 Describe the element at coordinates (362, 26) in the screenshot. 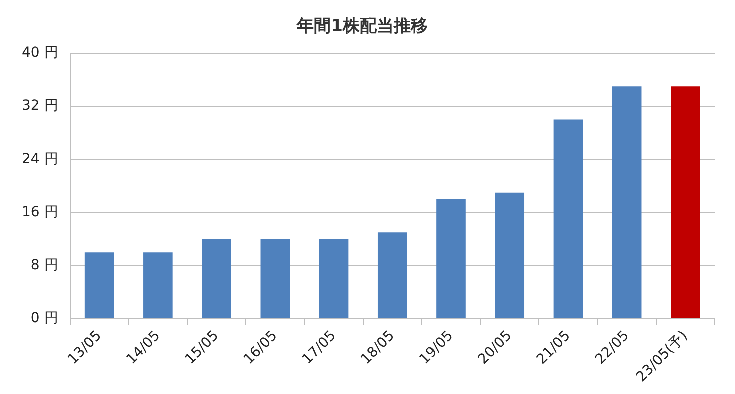

I see `chart-title: 年間1株配当推移` at that location.